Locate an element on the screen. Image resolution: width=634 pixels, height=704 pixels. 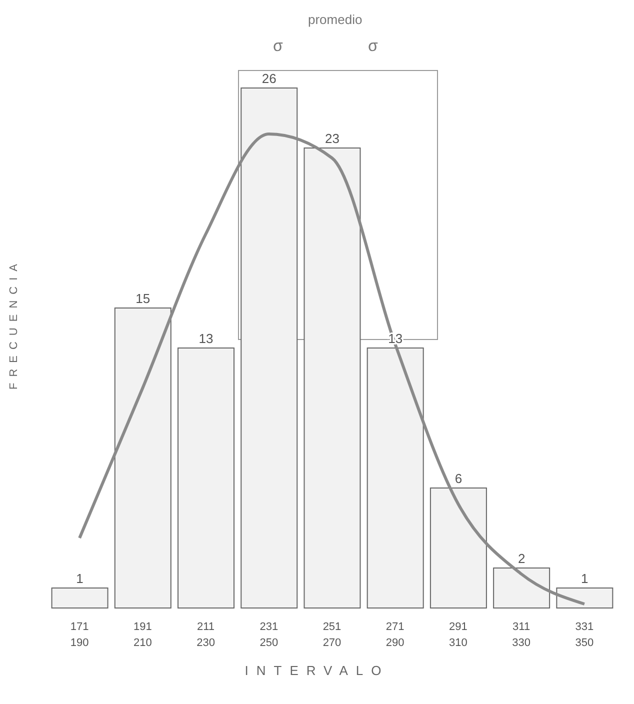
x-tick-label: 291 310 is located at coordinates (458, 635).